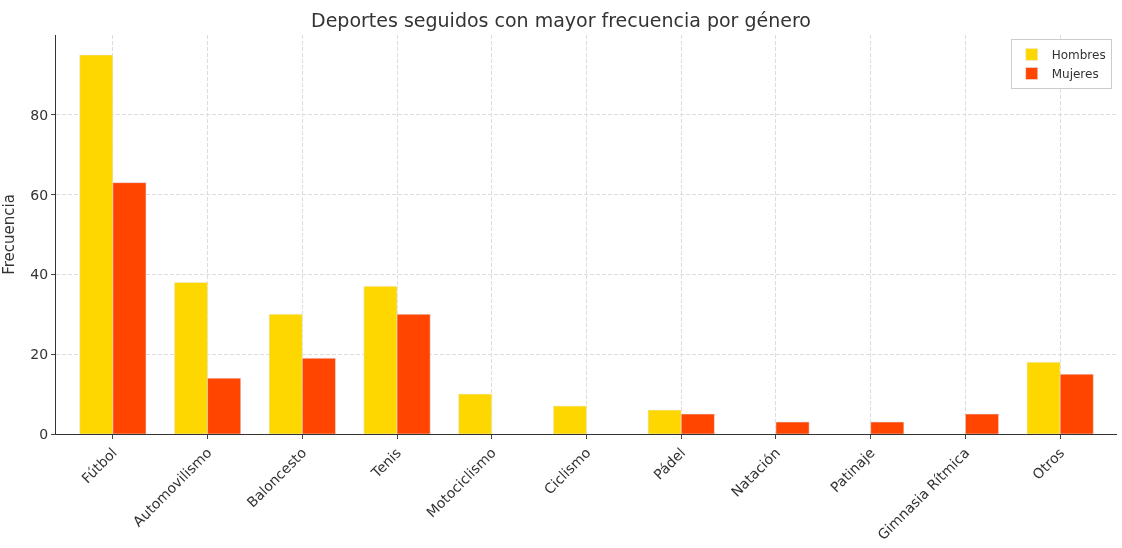  I want to click on legend-label: Mujeres, so click(1075, 74).